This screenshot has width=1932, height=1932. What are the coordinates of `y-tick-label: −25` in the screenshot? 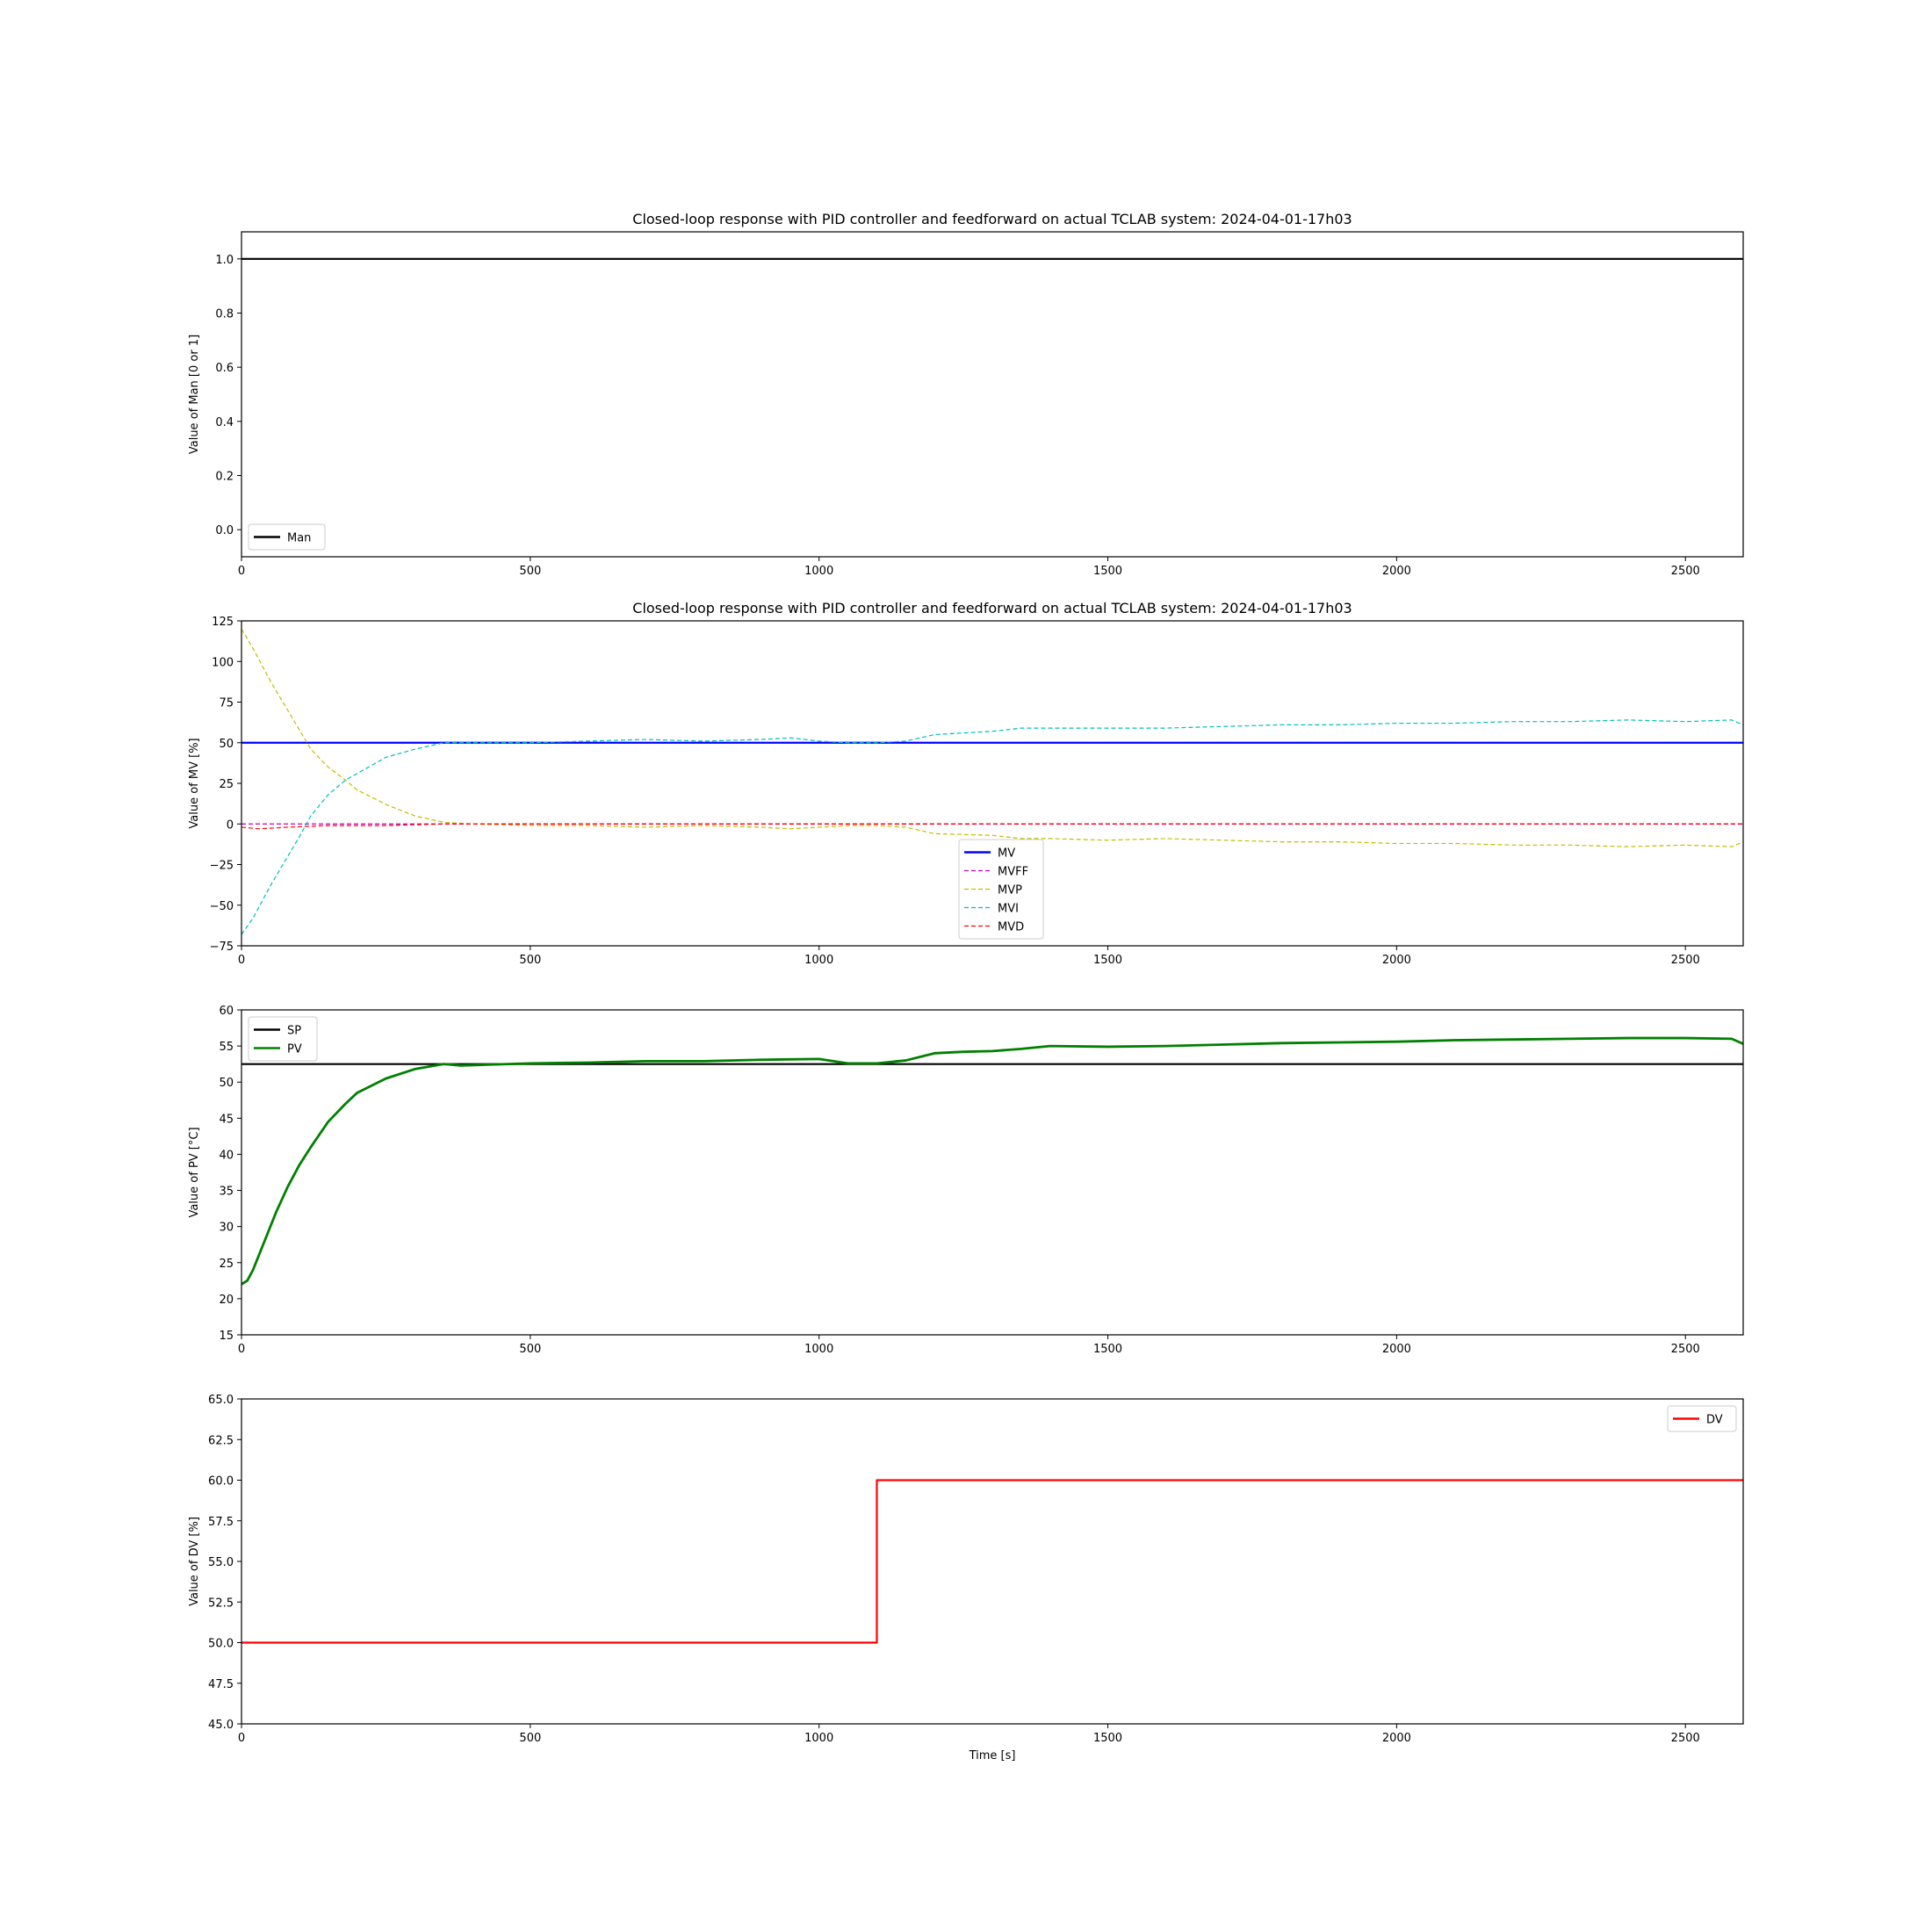 It's located at (222, 867).